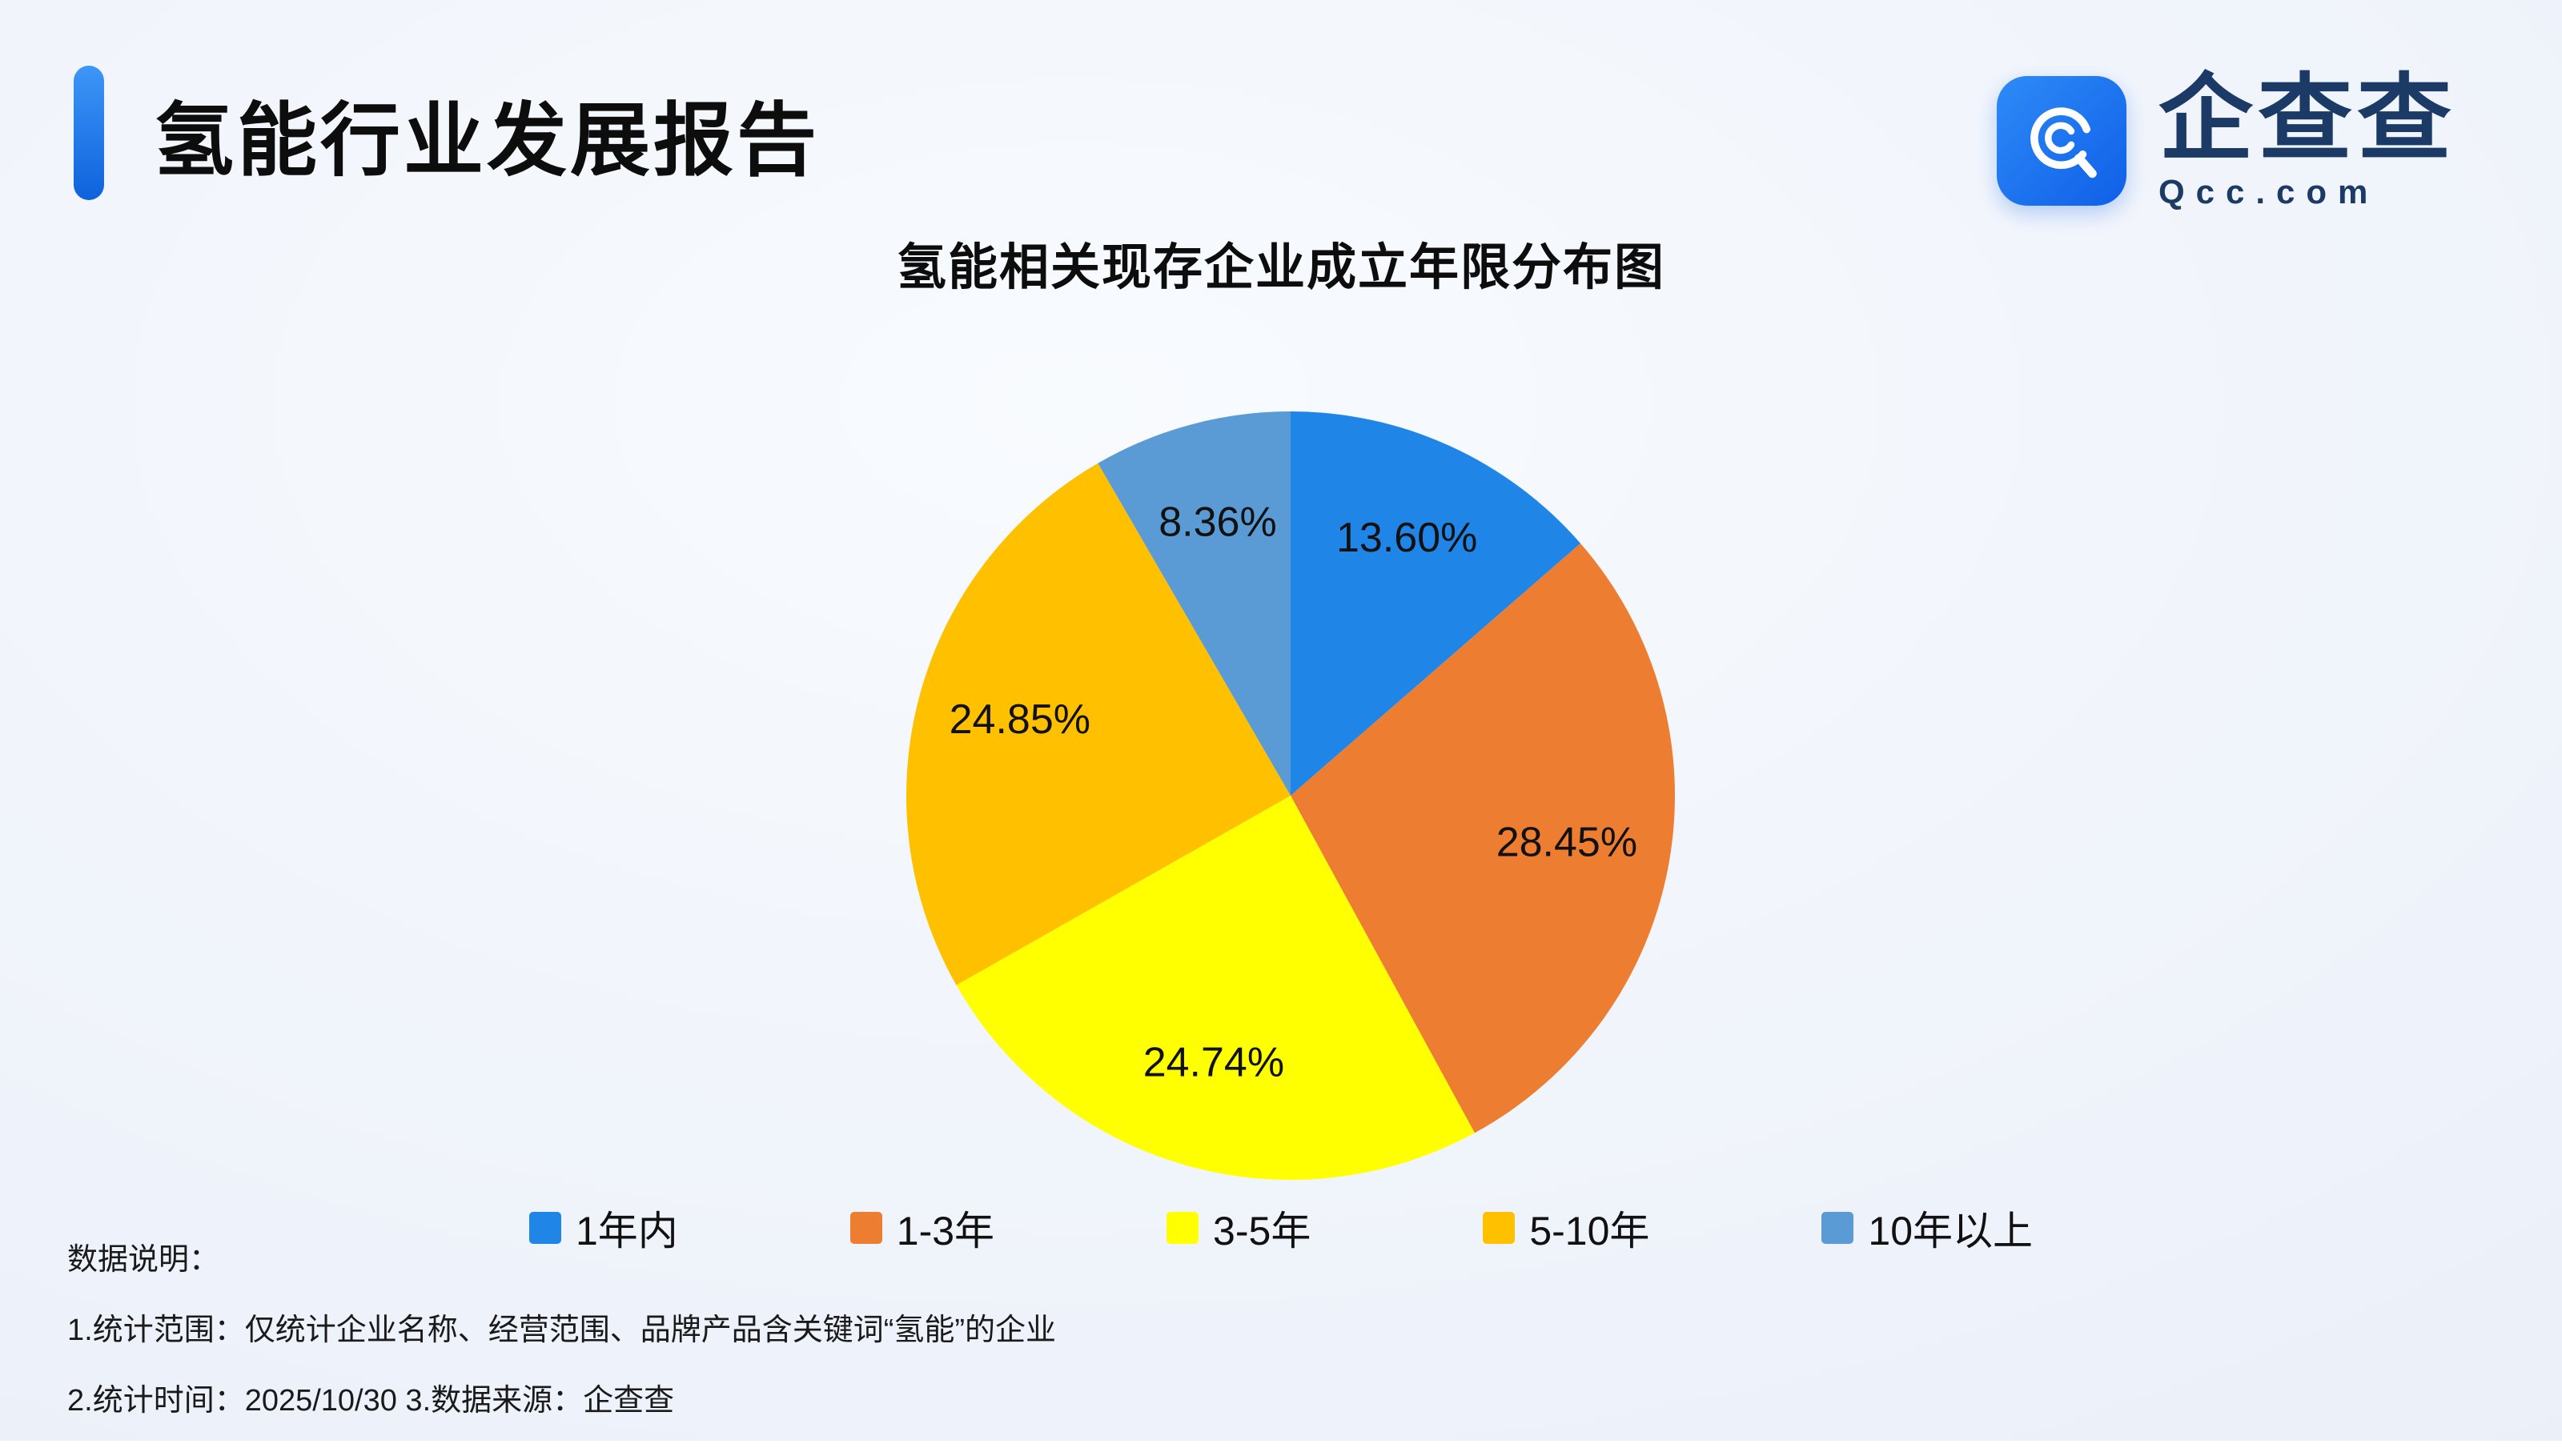 Image resolution: width=2562 pixels, height=1456 pixels. I want to click on legend-item-1: 1-3年, so click(922, 1228).